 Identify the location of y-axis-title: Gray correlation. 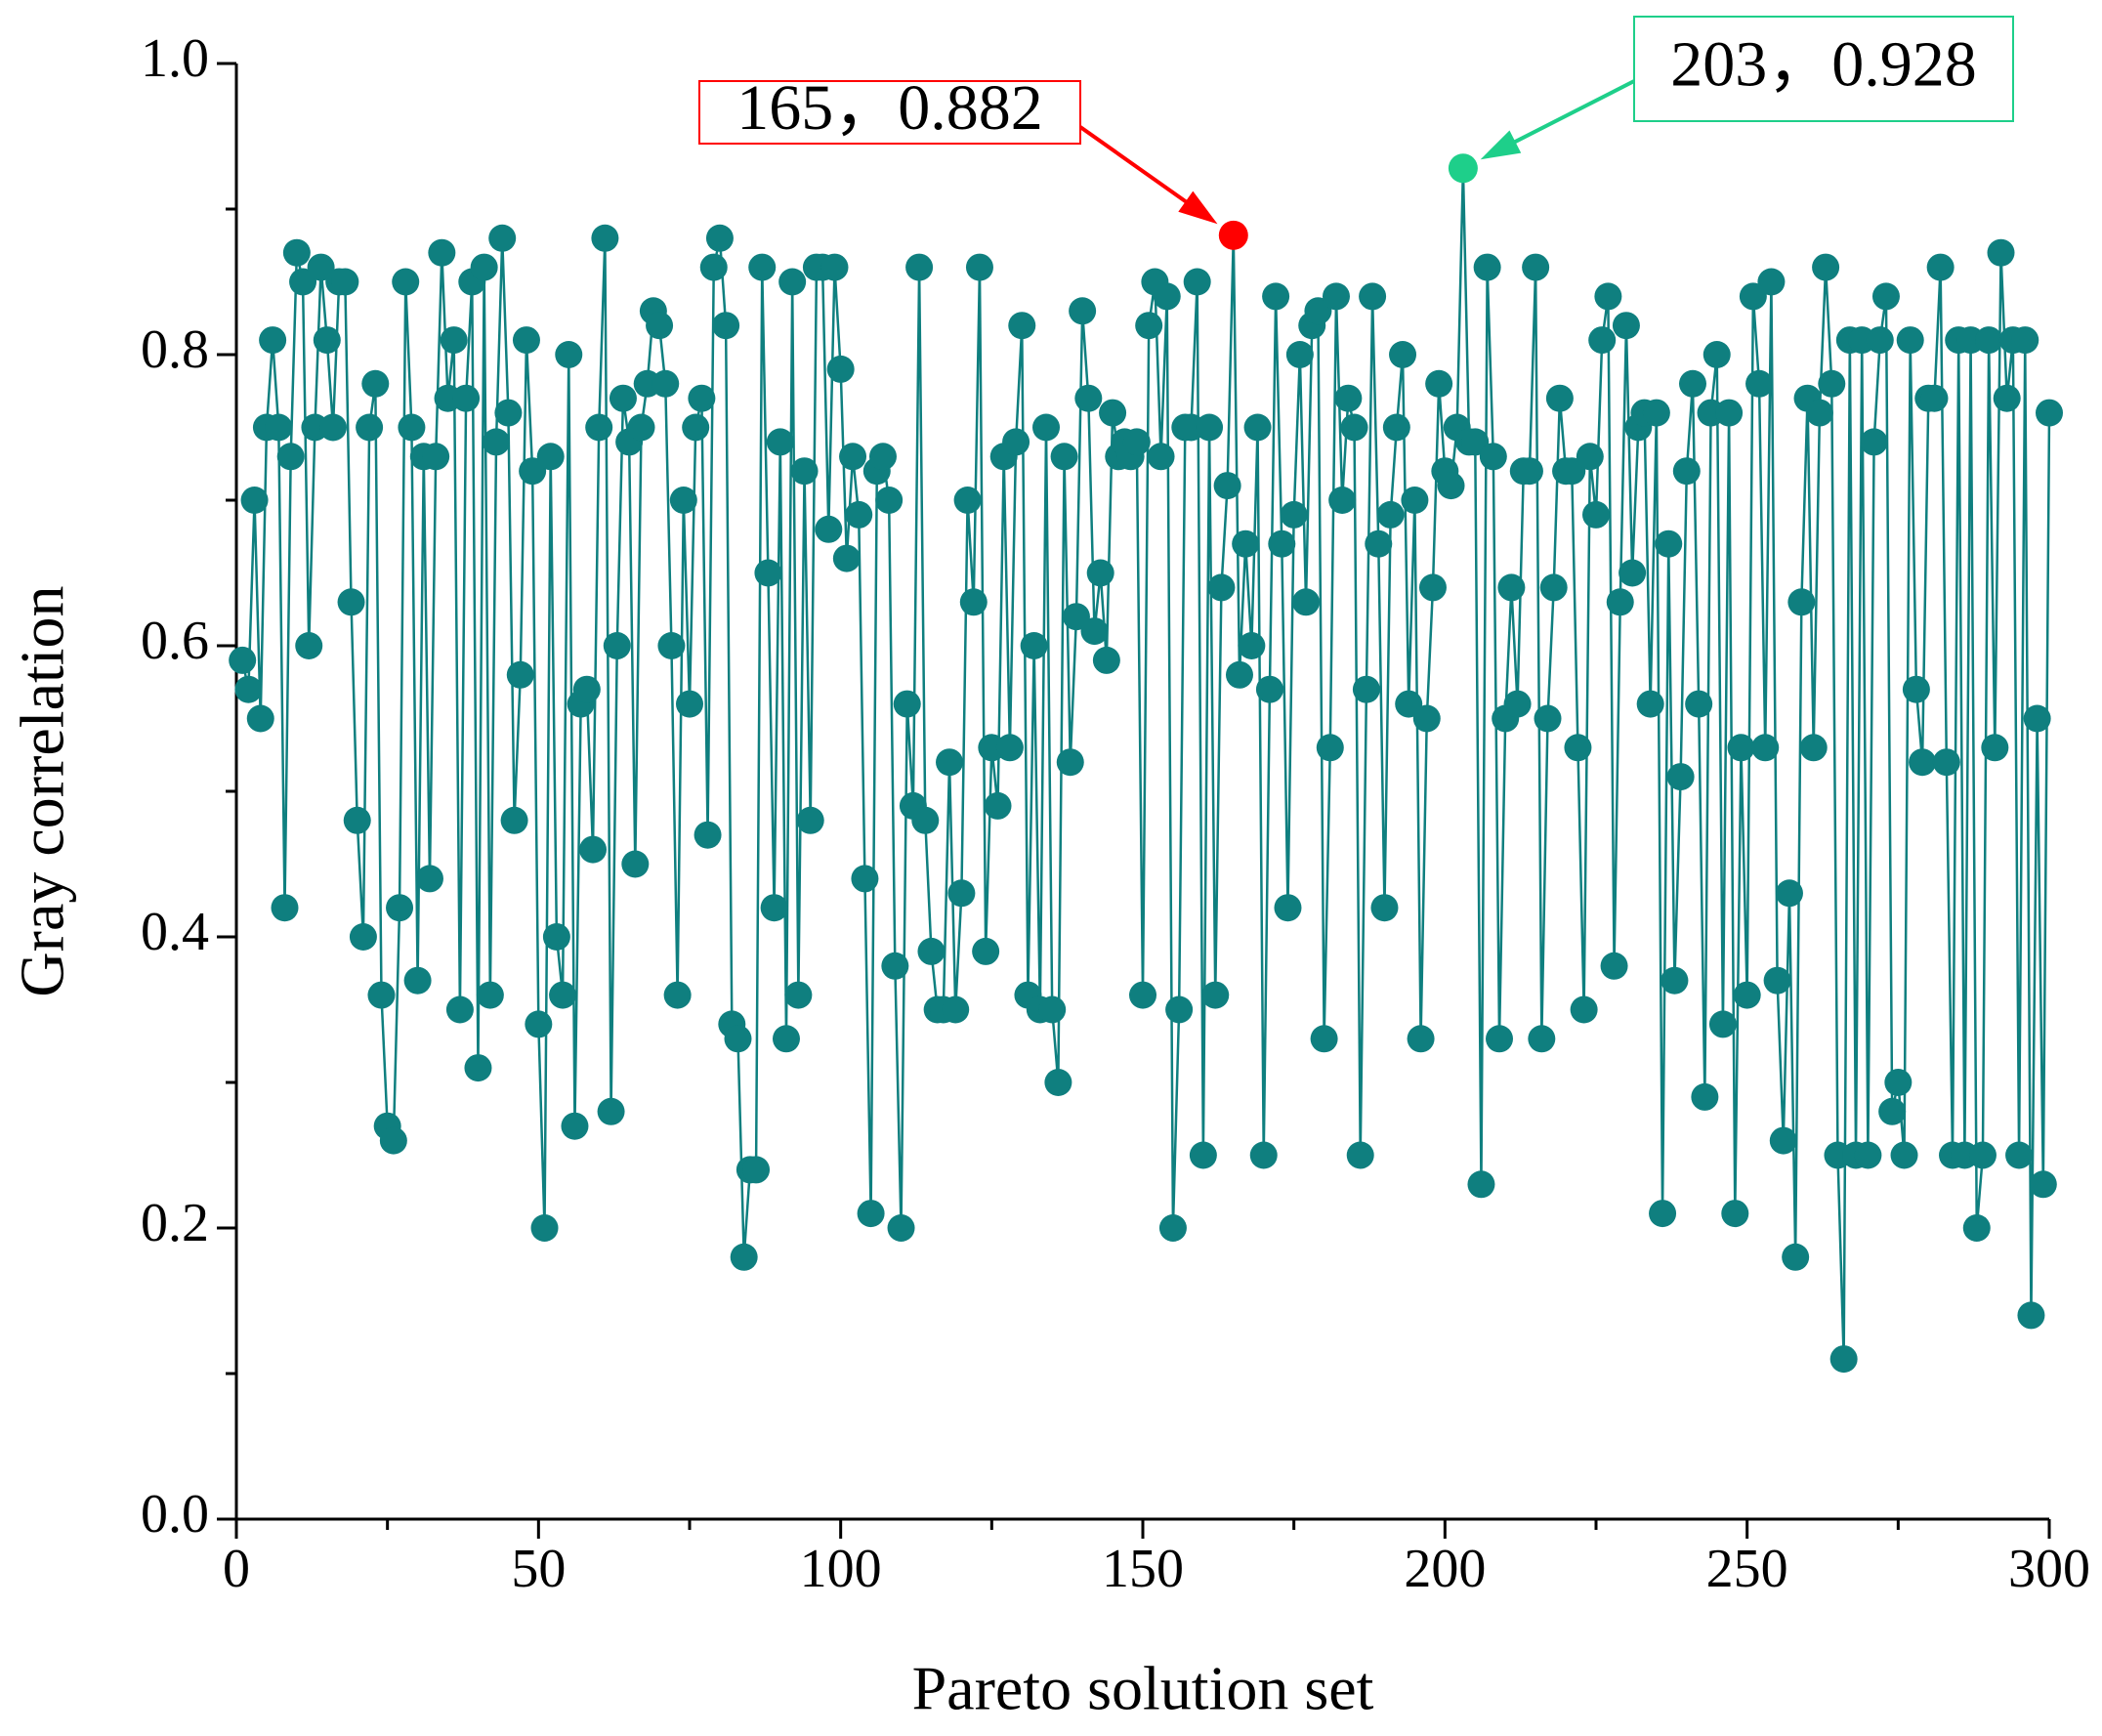
(42, 790).